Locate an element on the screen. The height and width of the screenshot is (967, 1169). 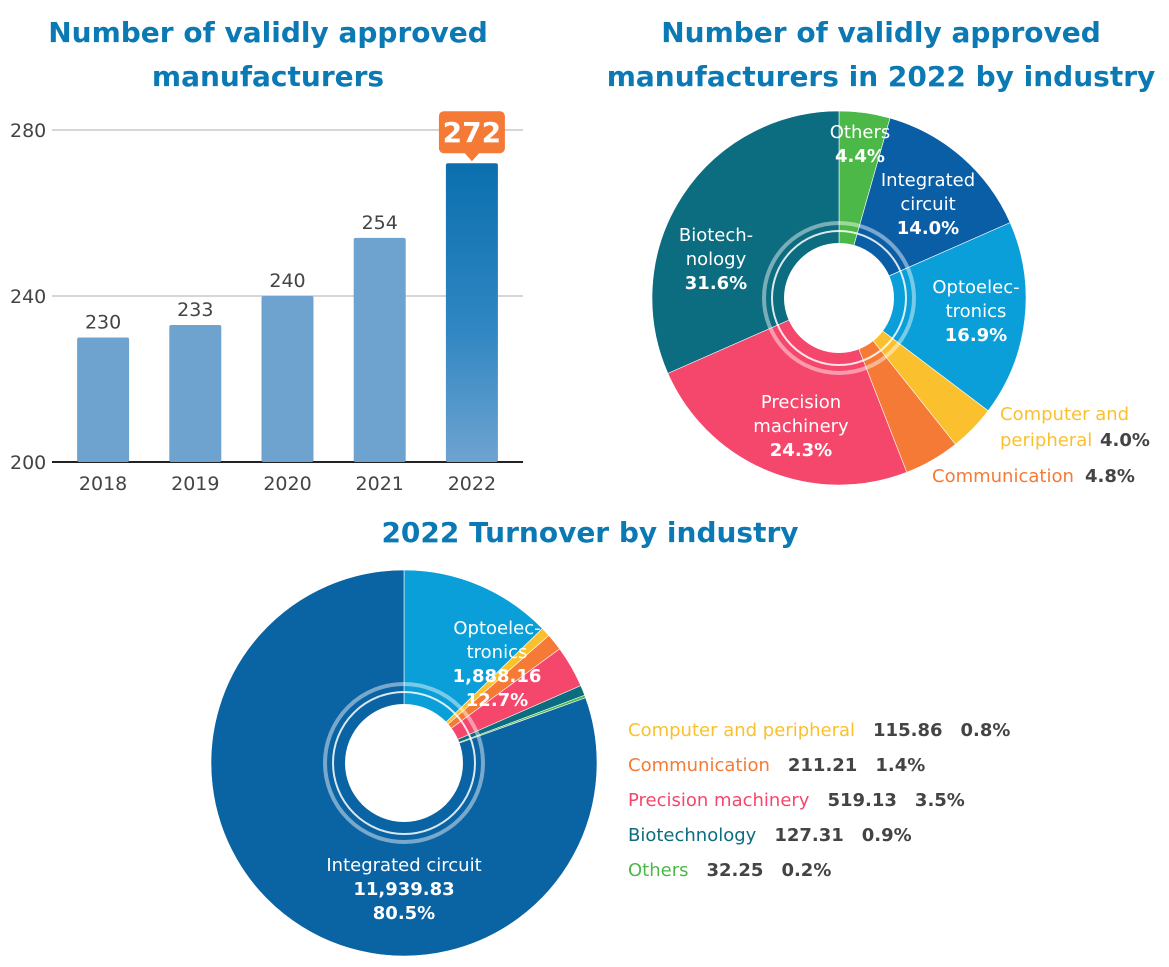
x-tick-2019: 2019 is located at coordinates (195, 484).